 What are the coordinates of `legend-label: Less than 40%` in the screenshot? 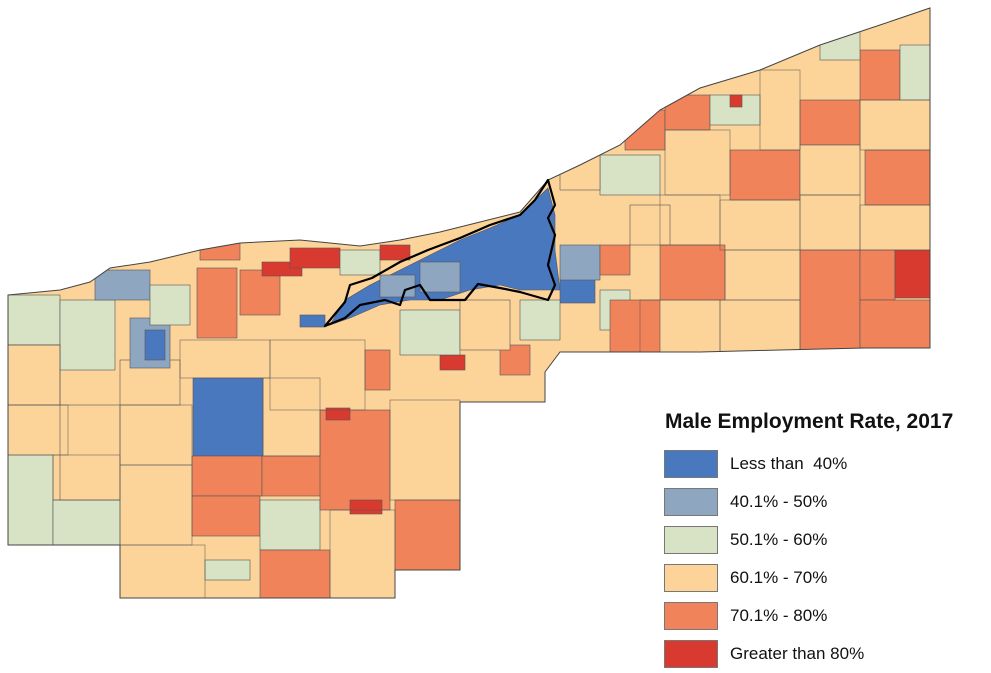 It's located at (789, 463).